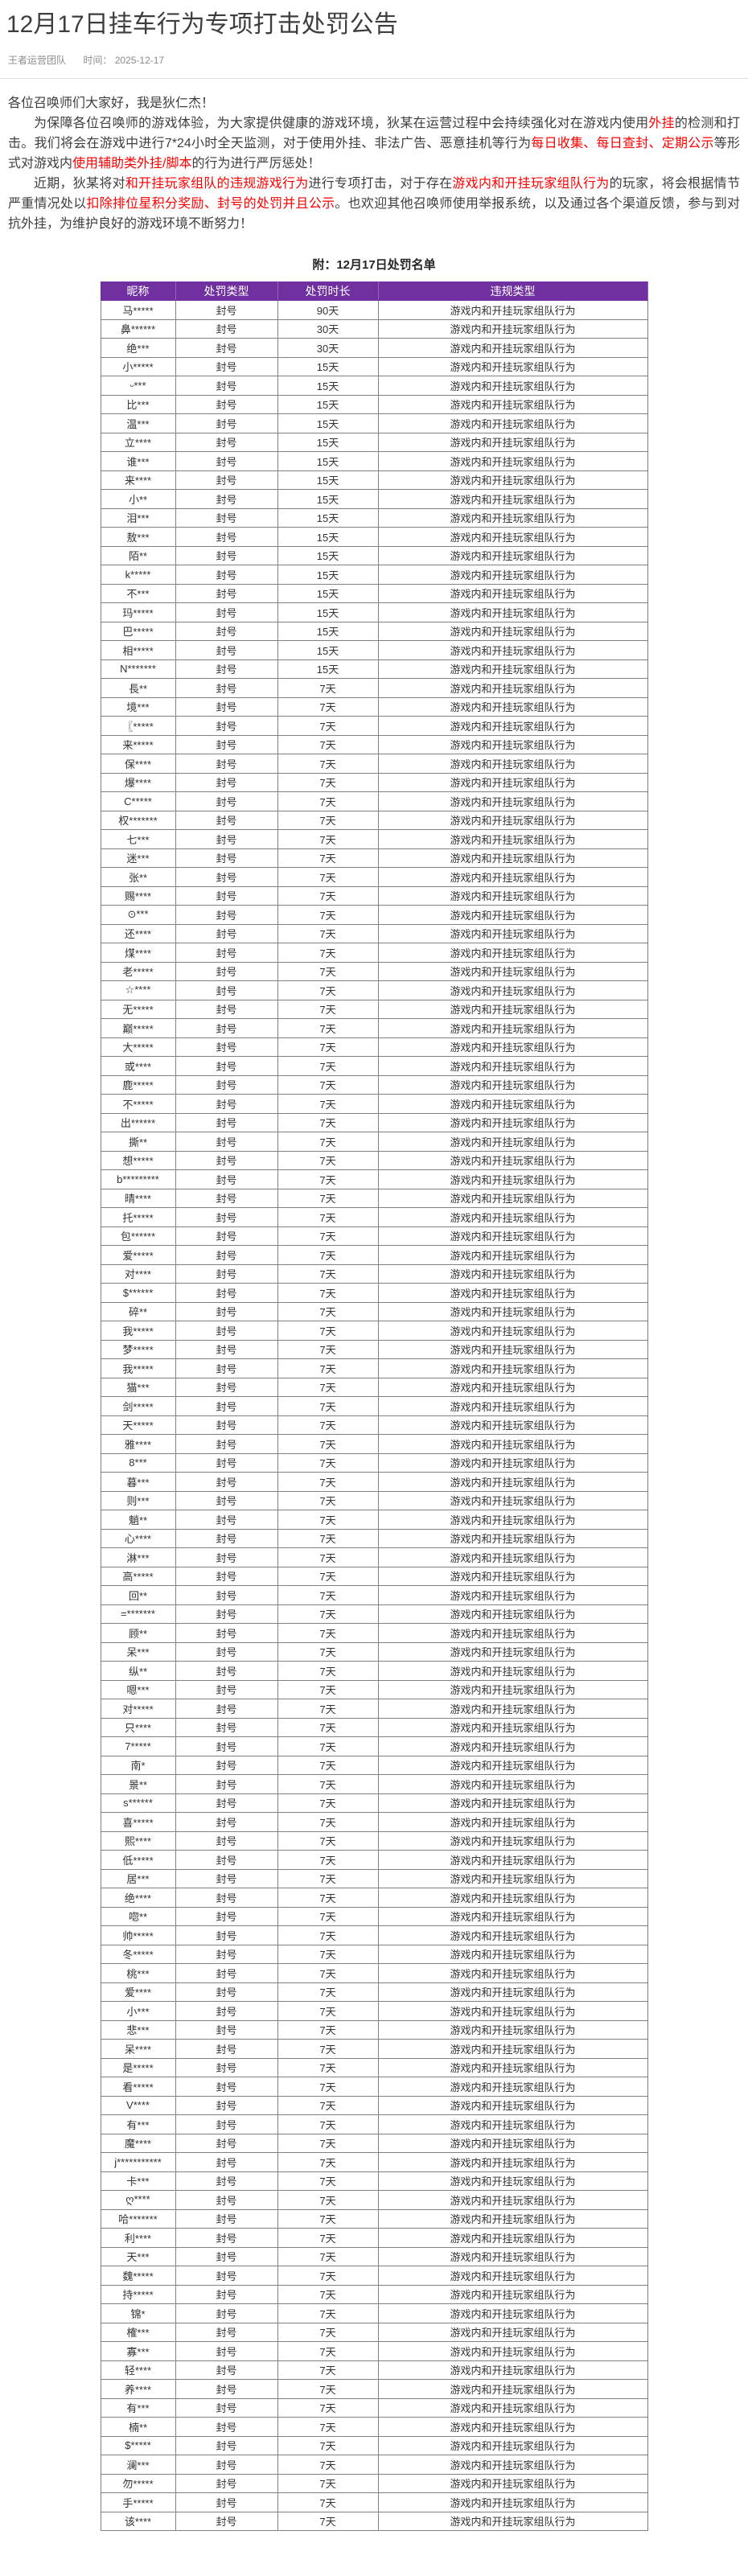 The width and height of the screenshot is (748, 2576). What do you see at coordinates (374, 1425) in the screenshot?
I see `table-row: 天***** 封号 7天 游戏内和开挂玩家组队行为` at bounding box center [374, 1425].